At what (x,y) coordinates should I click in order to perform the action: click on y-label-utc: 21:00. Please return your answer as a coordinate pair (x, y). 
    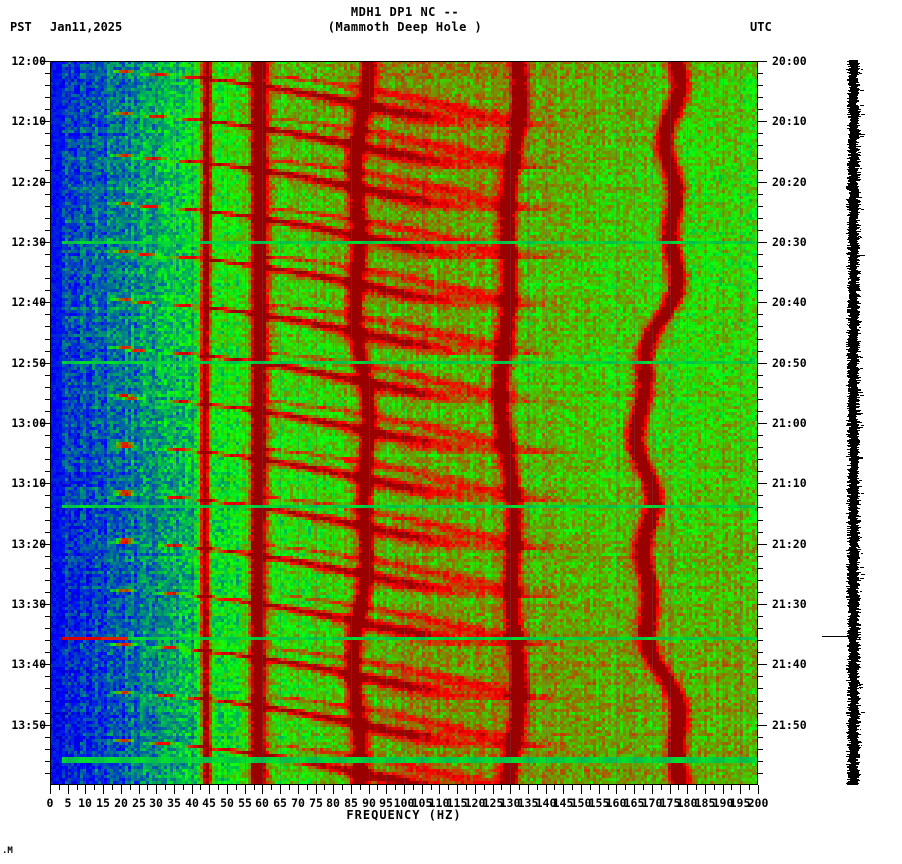
    Looking at the image, I should click on (789, 423).